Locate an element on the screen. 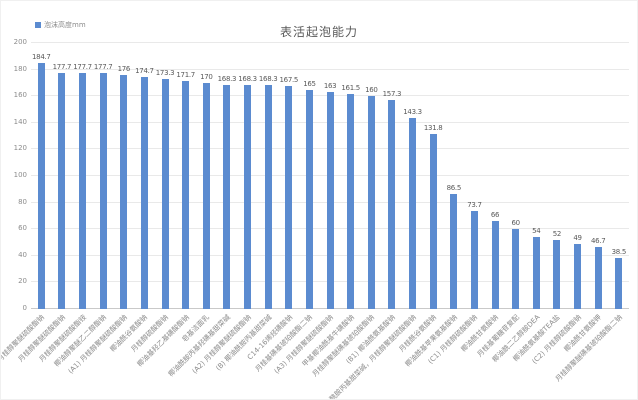 The height and width of the screenshot is (400, 638). bar-slot: 173.3 is located at coordinates (165, 176).